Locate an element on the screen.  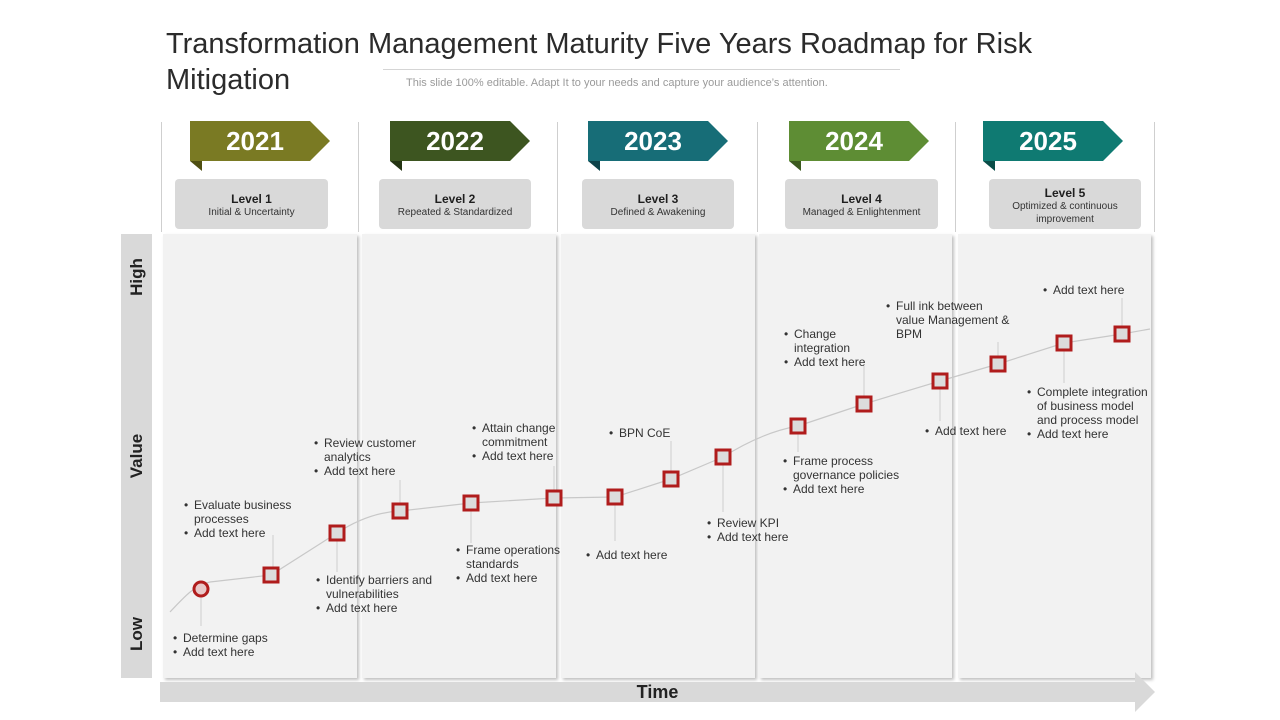
milestone-note: BPN CoE is located at coordinates (654, 433).